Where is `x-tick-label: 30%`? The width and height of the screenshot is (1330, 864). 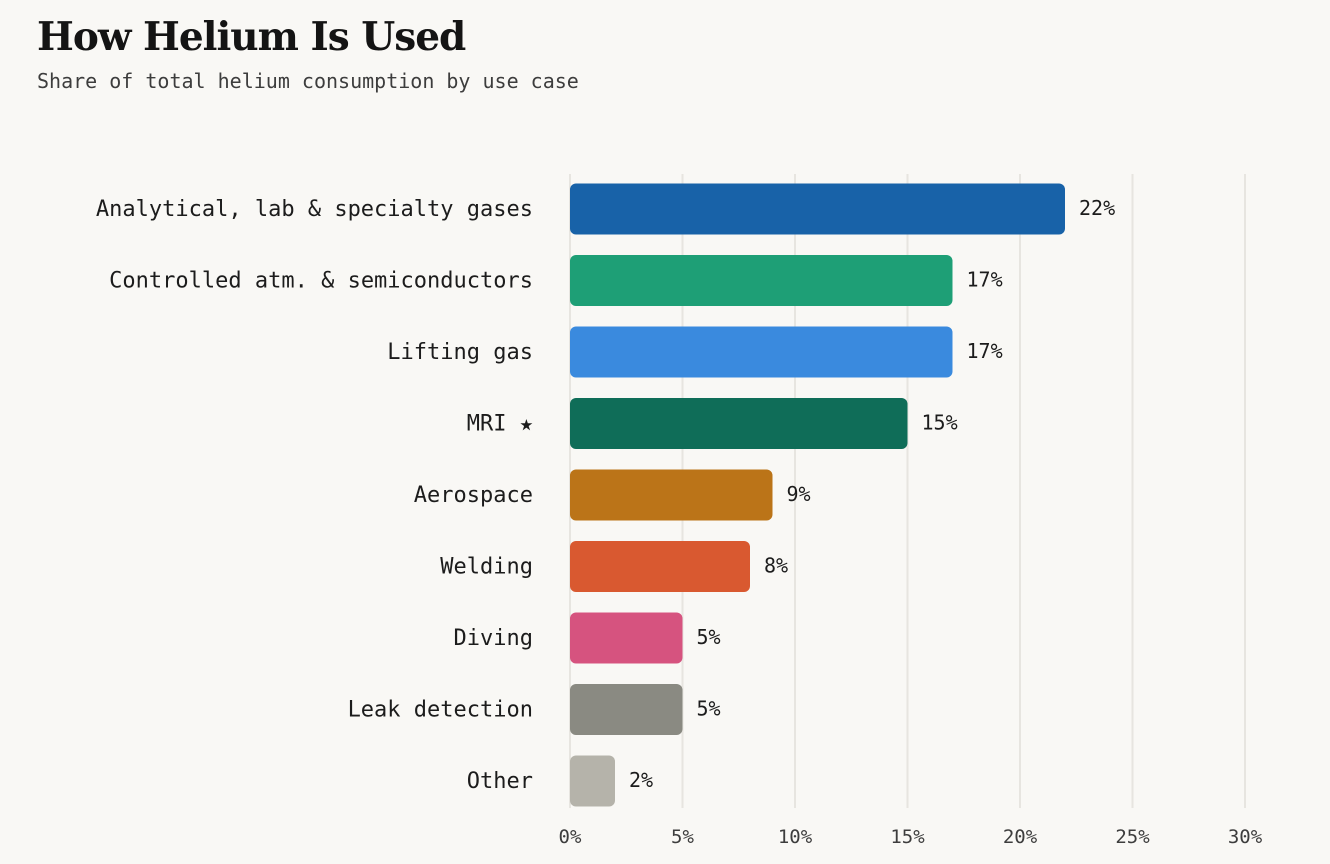
x-tick-label: 30% is located at coordinates (1245, 837).